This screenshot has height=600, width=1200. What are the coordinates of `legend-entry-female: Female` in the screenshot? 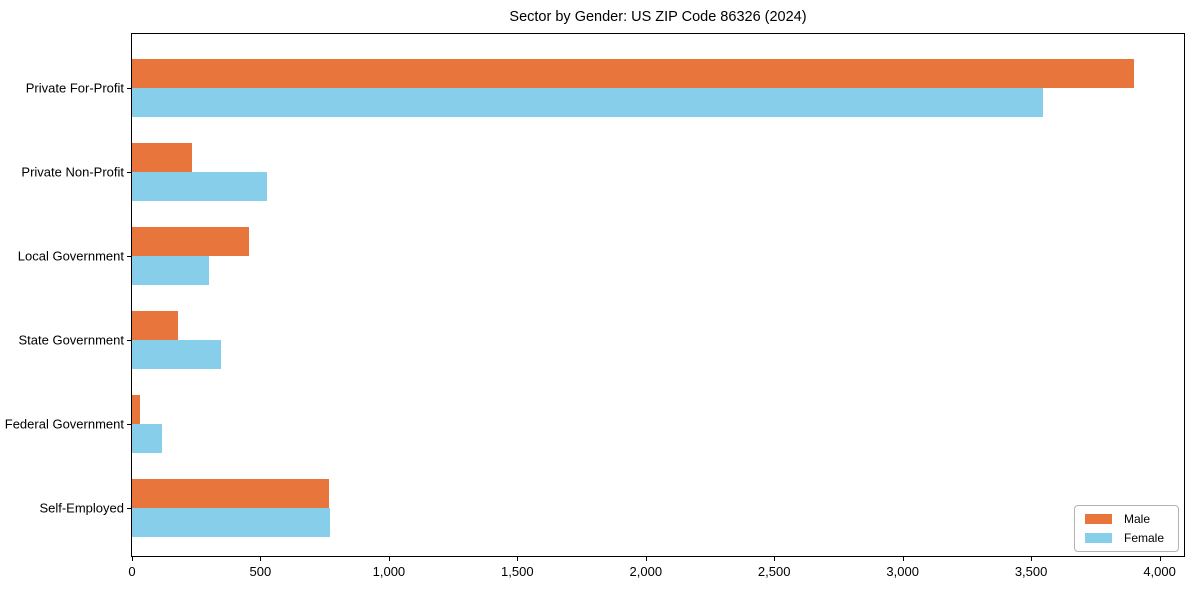 It's located at (1124, 538).